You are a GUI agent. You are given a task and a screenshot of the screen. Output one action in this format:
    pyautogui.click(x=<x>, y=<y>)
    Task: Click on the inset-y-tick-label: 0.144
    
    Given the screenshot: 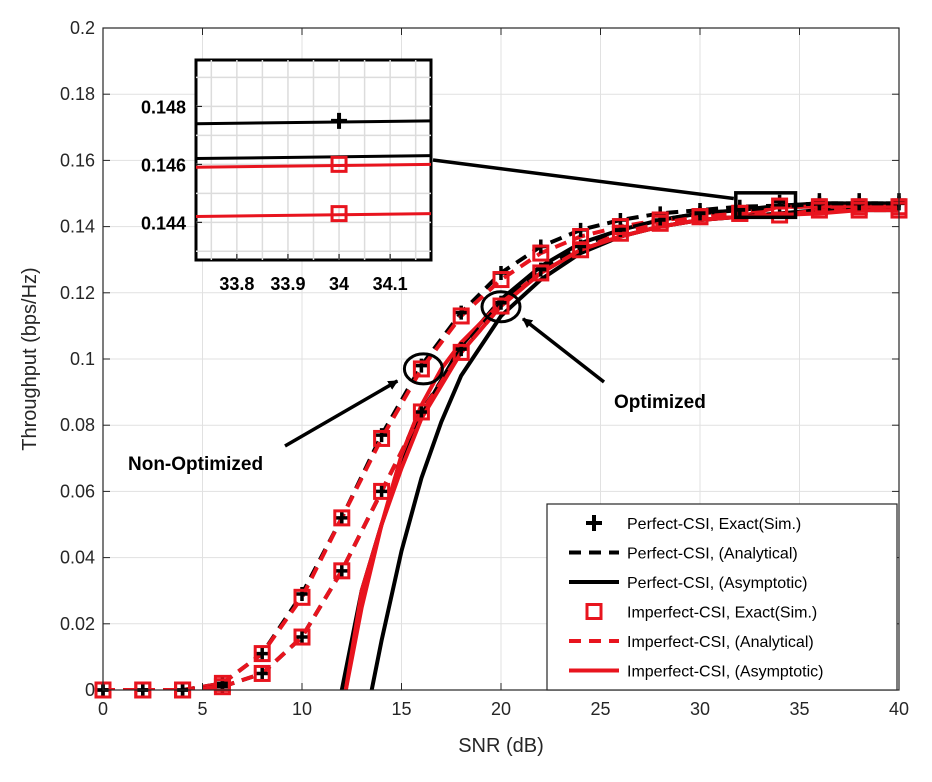 What is the action you would take?
    pyautogui.click(x=163, y=223)
    